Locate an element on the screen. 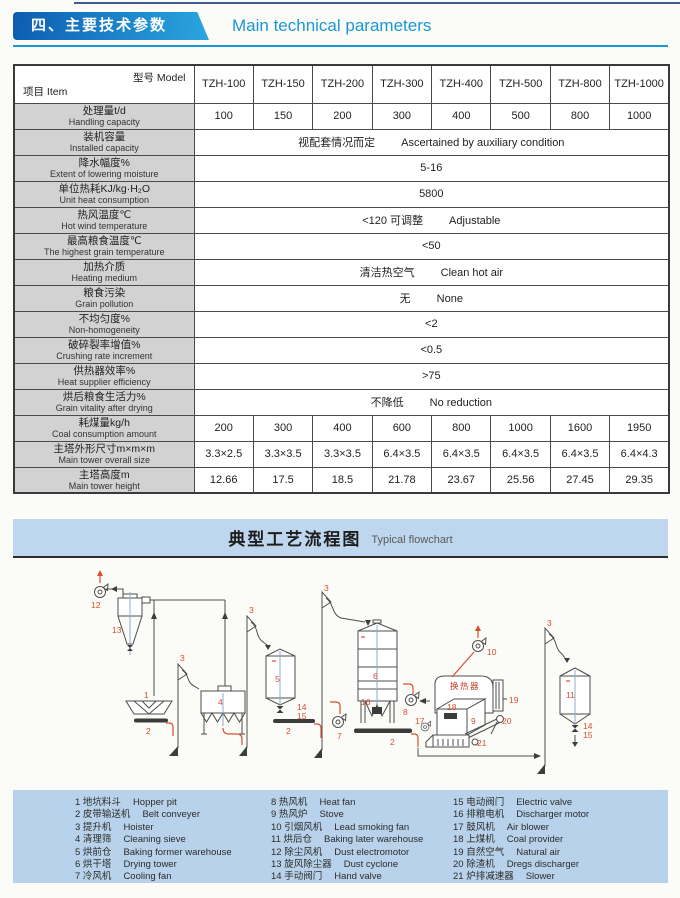 Image resolution: width=680 pixels, height=898 pixels. value-cell: 3.3×3.5 is located at coordinates (342, 454).